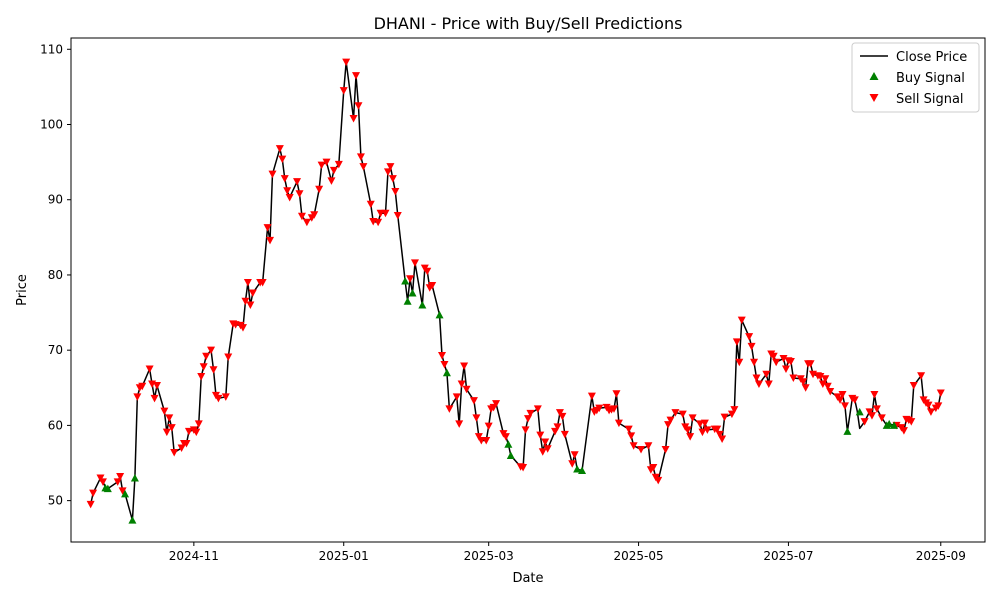 The height and width of the screenshot is (600, 1000). I want to click on legend-label-sell: Sell Signal, so click(930, 99).